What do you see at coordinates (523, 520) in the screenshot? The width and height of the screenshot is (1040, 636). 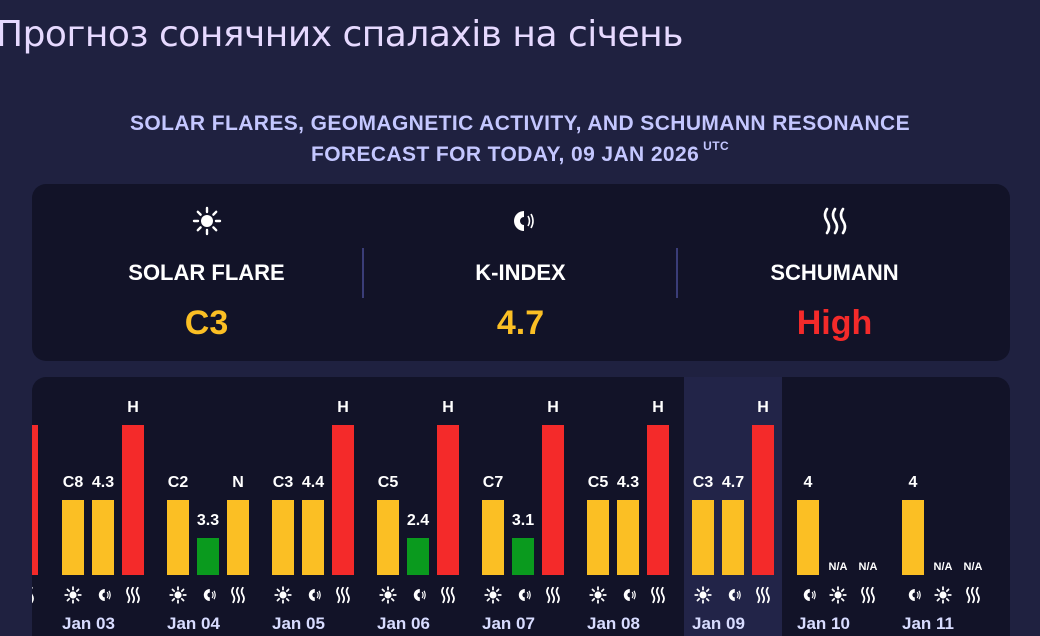 I see `kindex-bar-label: 3.1` at bounding box center [523, 520].